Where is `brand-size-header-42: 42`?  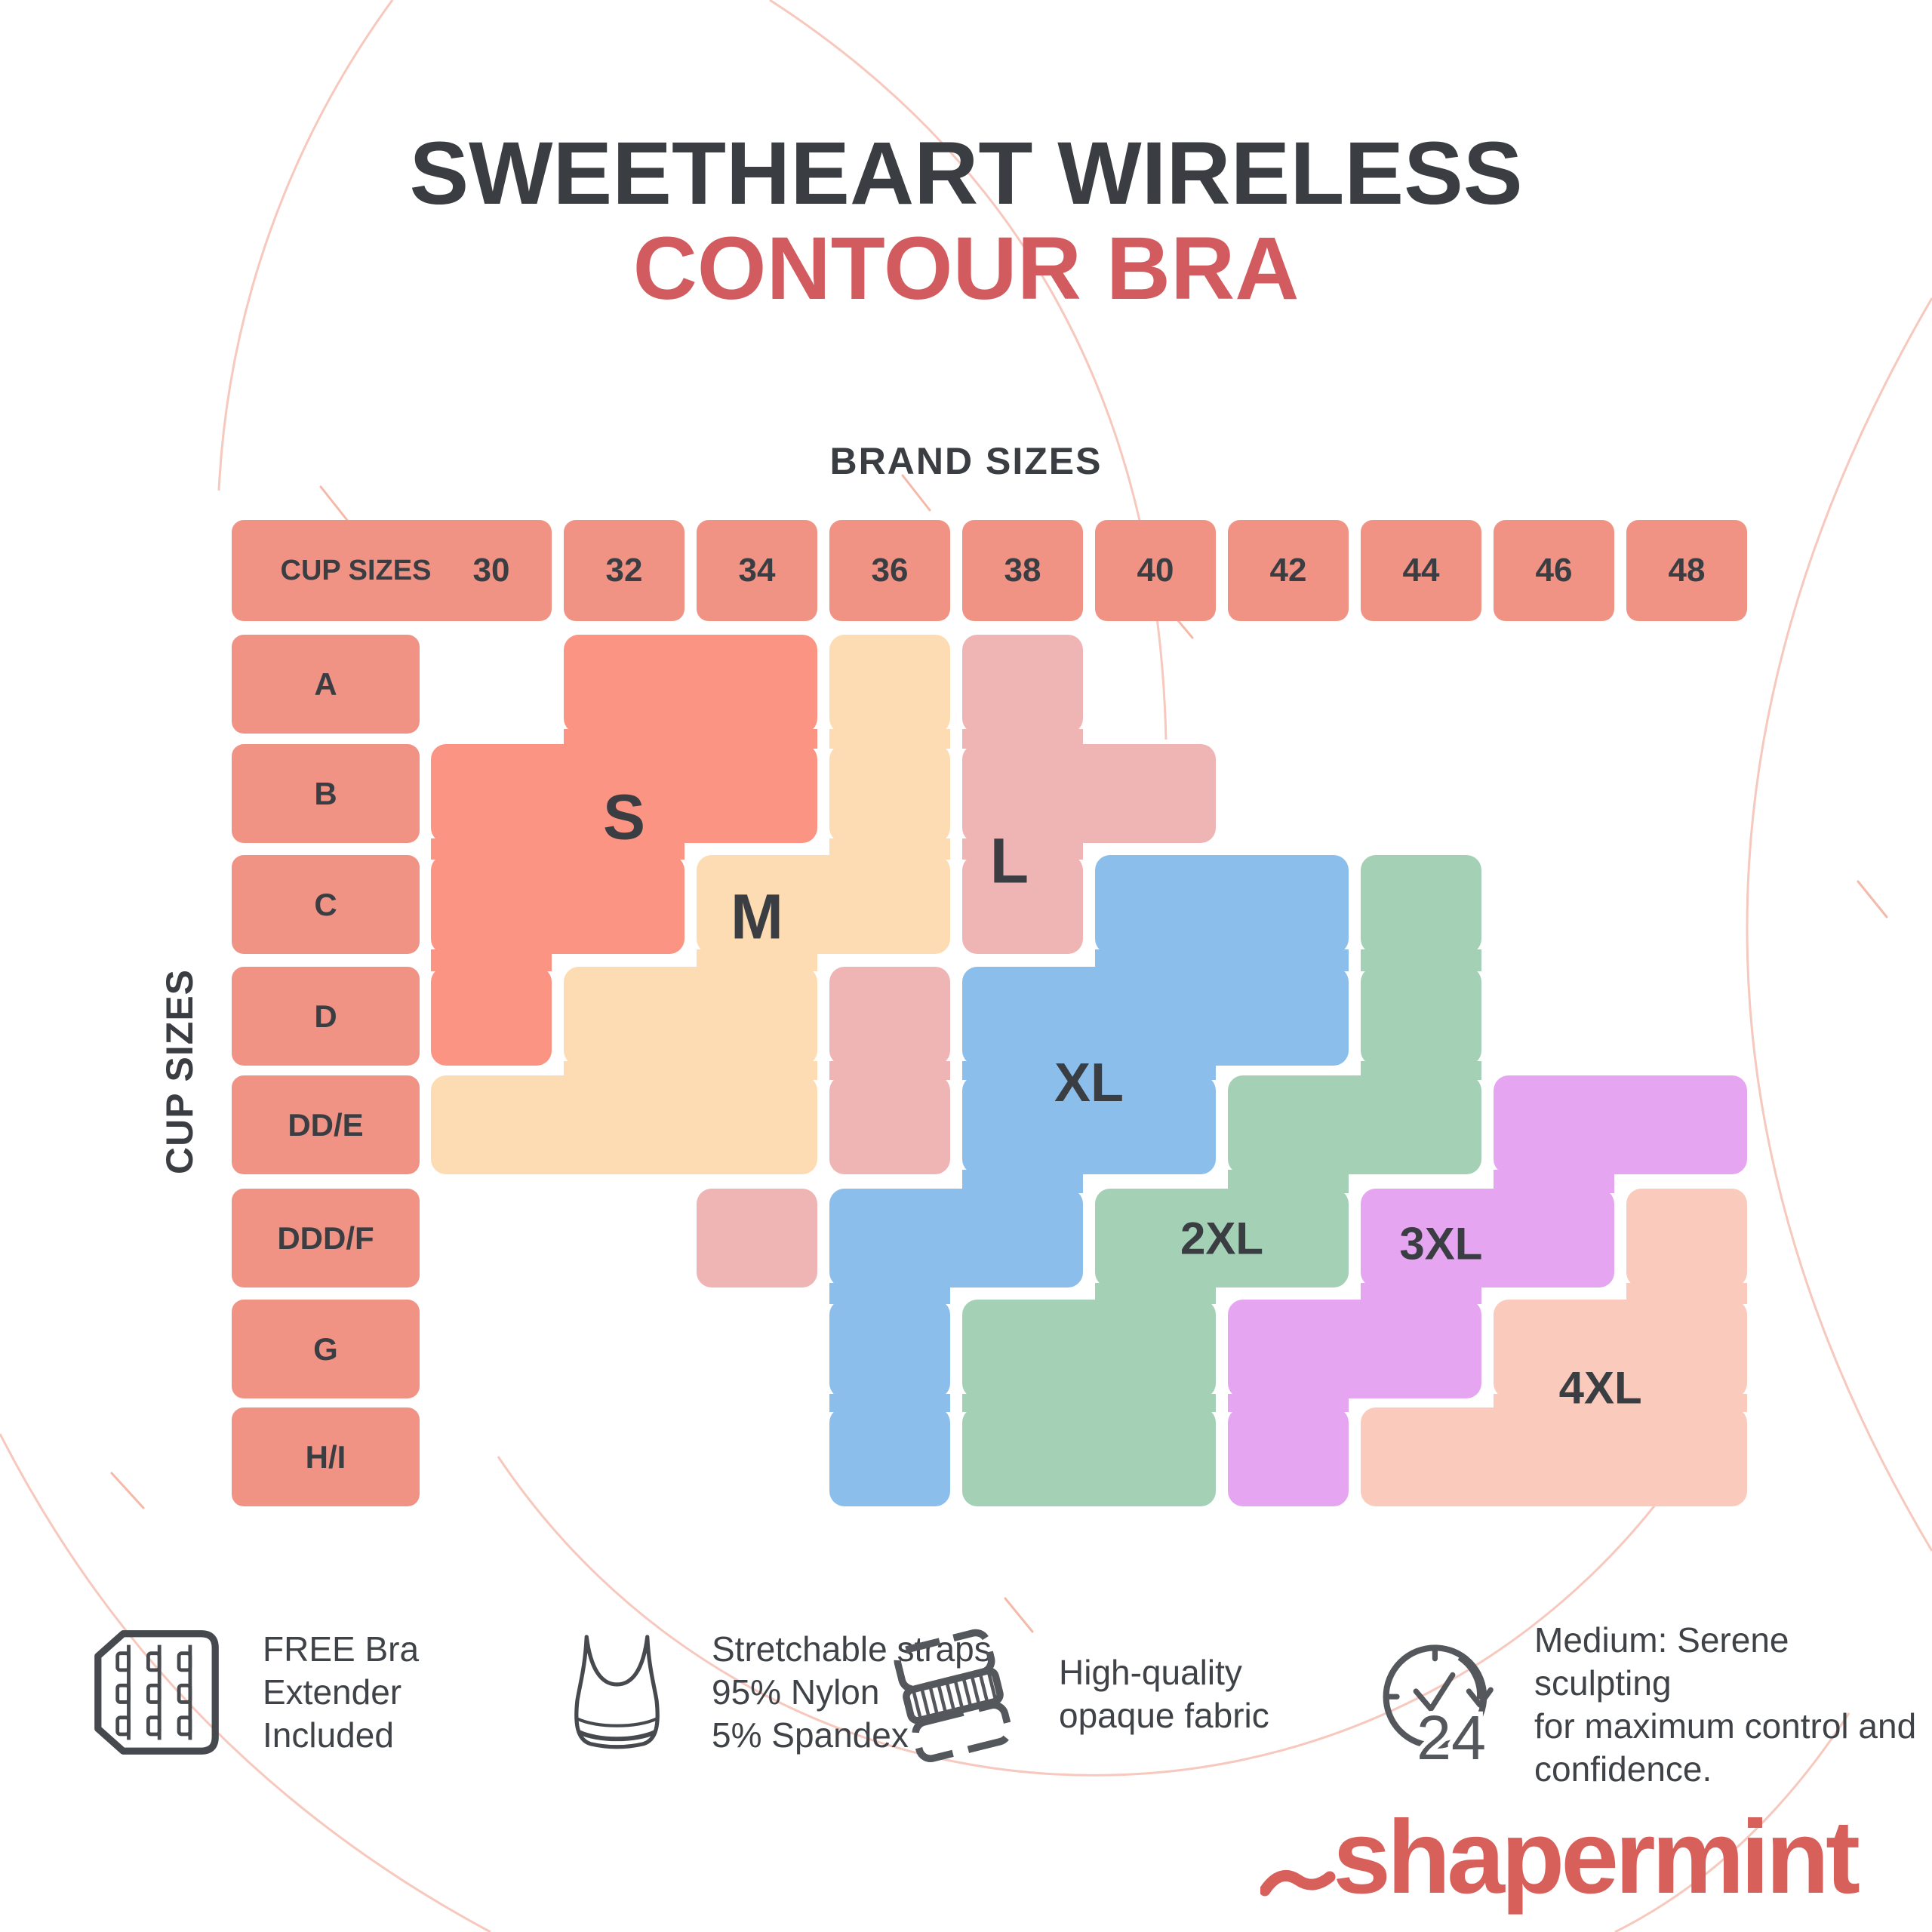
brand-size-header-42: 42 is located at coordinates (1288, 570).